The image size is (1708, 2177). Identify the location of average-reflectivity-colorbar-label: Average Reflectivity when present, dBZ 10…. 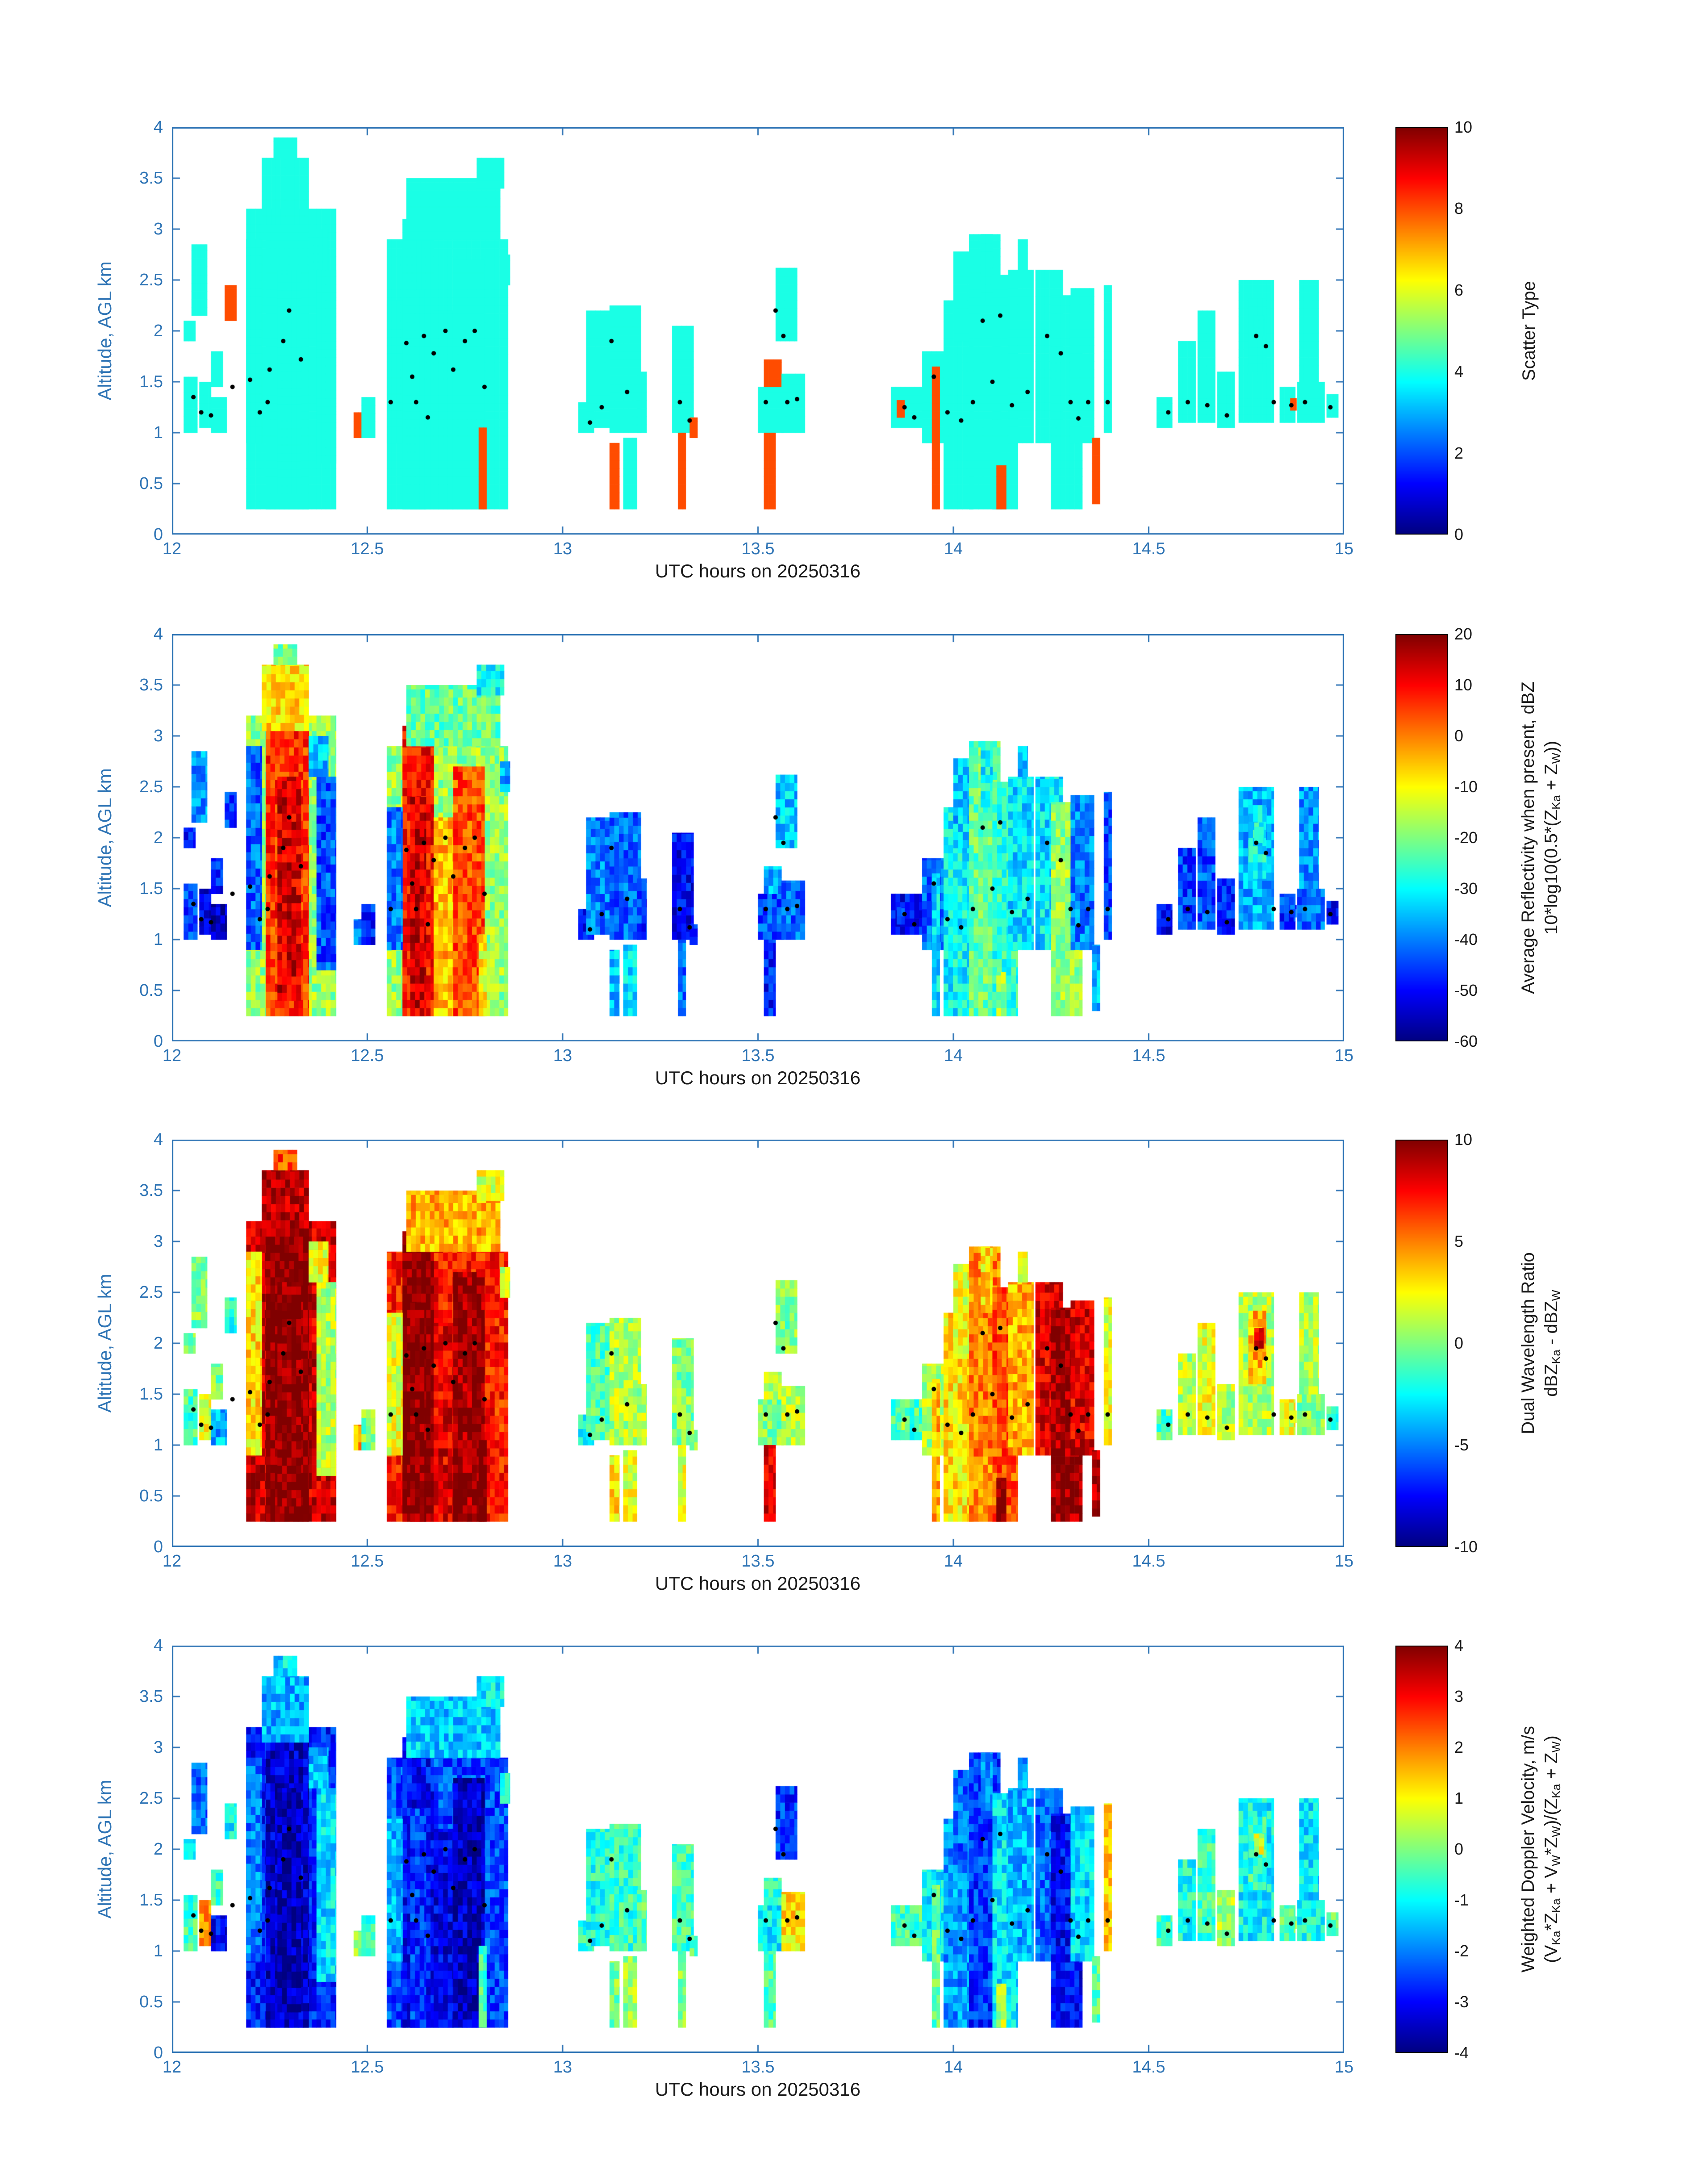
(1540, 837).